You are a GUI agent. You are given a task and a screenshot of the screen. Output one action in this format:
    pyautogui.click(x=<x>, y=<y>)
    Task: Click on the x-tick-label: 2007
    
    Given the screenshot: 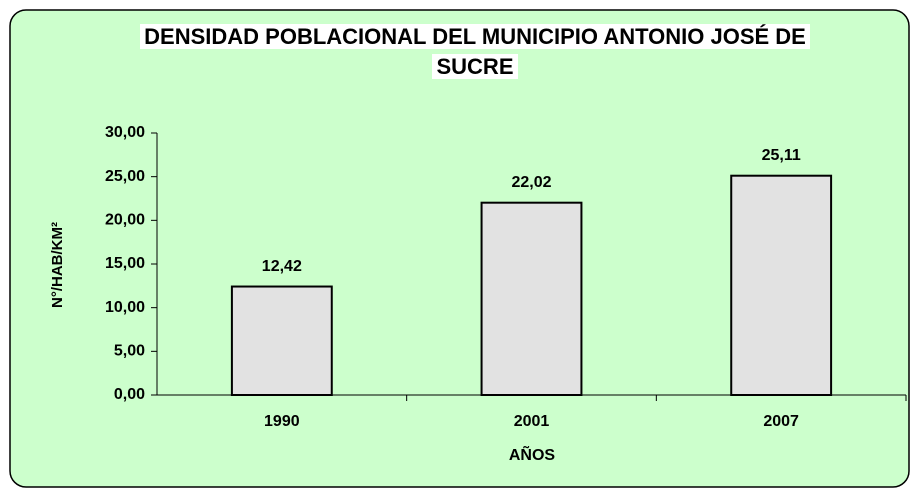 What is the action you would take?
    pyautogui.click(x=781, y=421)
    